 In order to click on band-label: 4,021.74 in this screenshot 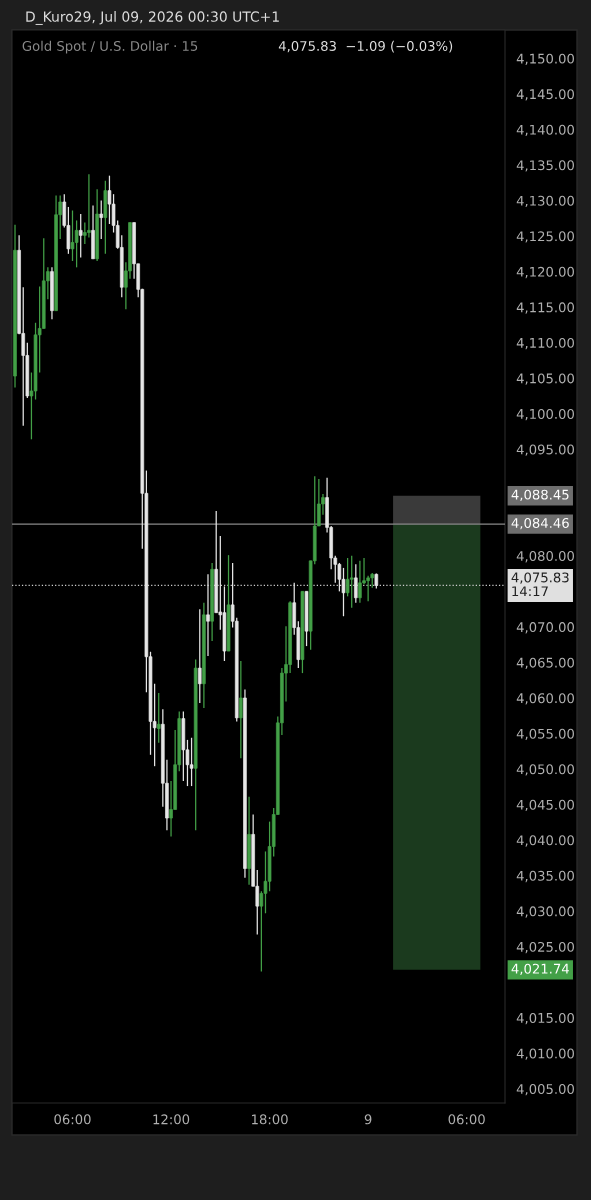, I will do `click(540, 969)`.